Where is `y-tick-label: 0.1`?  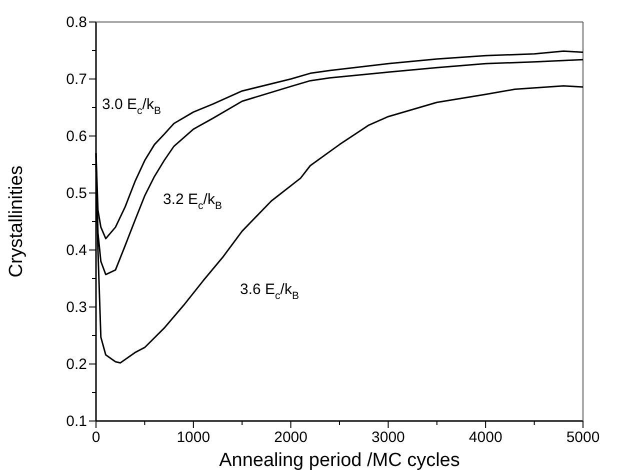 y-tick-label: 0.1 is located at coordinates (76, 421).